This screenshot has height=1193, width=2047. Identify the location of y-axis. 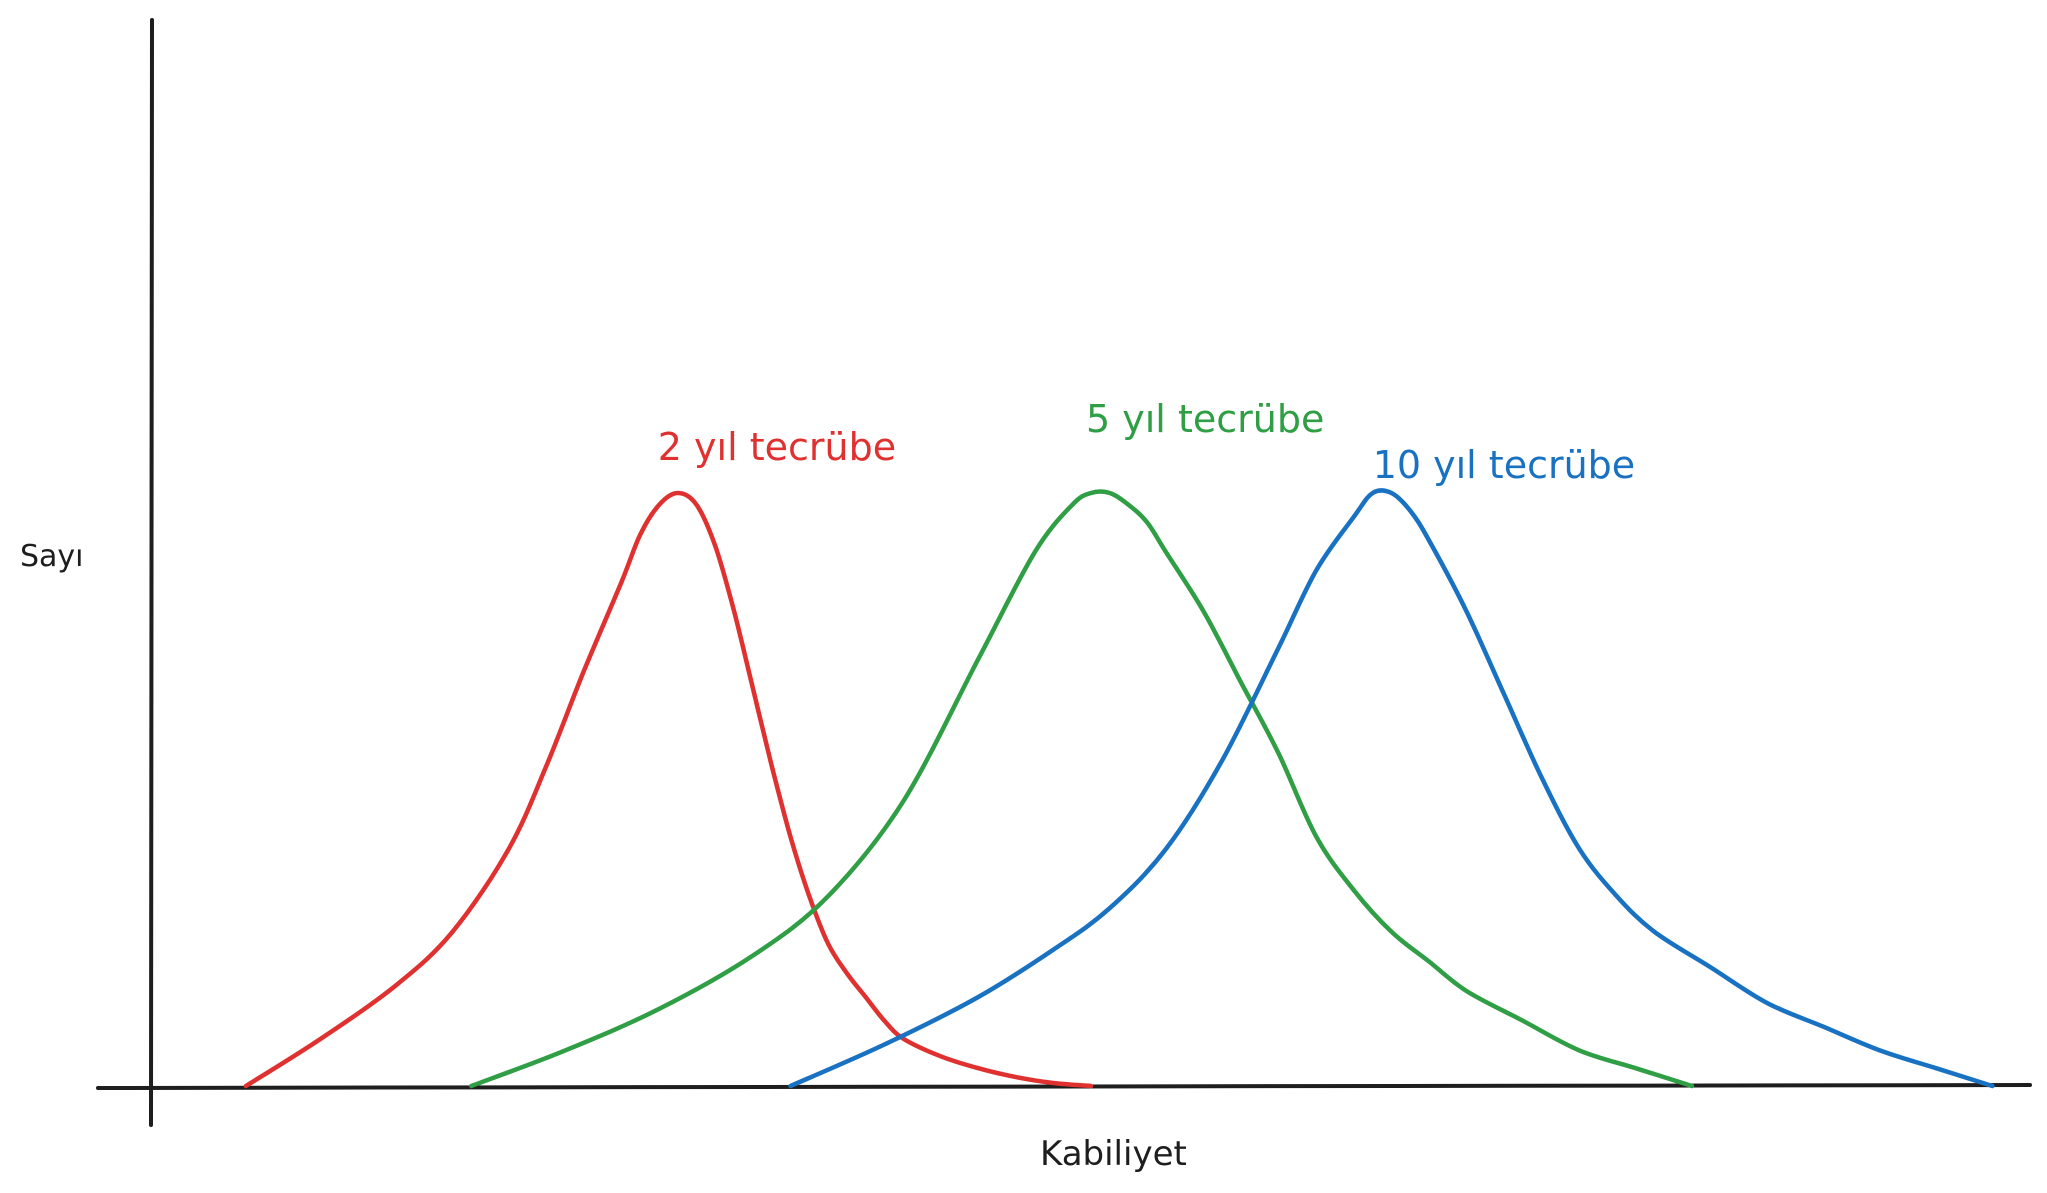
(151, 572).